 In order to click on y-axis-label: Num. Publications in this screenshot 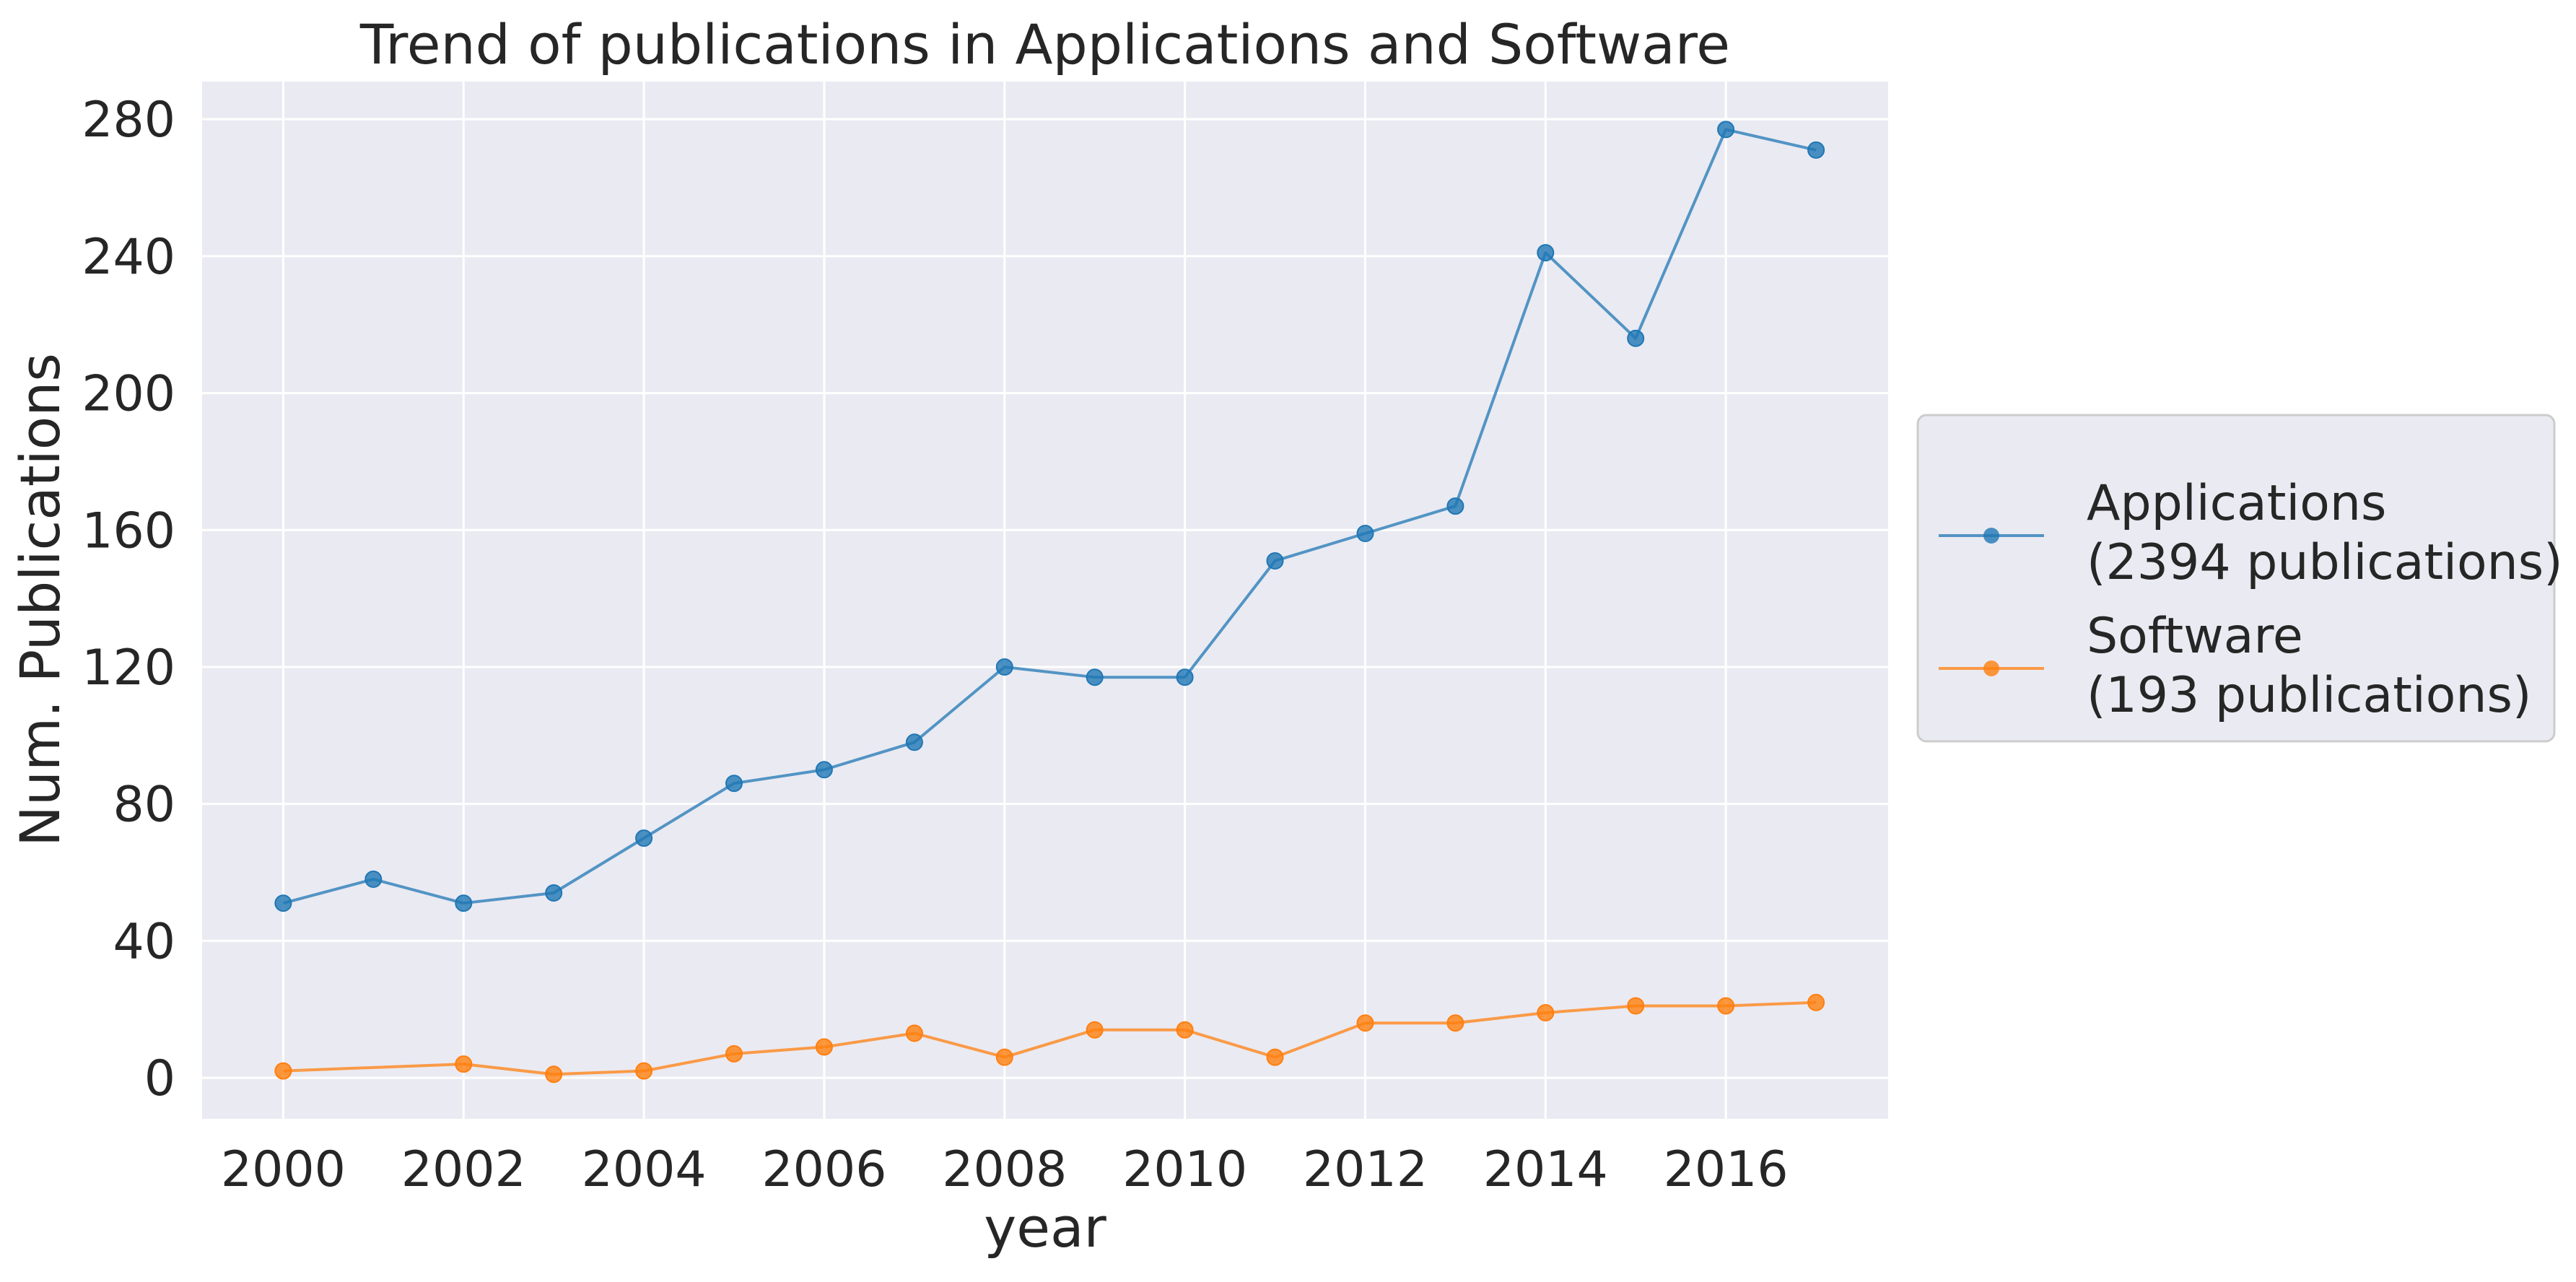, I will do `click(40, 600)`.